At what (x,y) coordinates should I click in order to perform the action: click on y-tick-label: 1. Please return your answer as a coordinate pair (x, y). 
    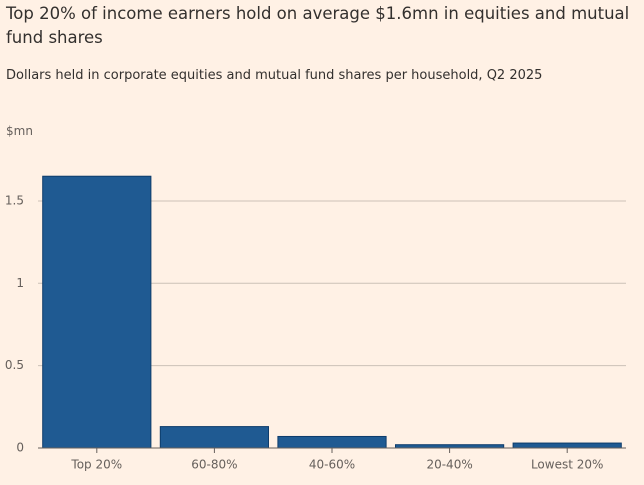
    Looking at the image, I should click on (20, 283).